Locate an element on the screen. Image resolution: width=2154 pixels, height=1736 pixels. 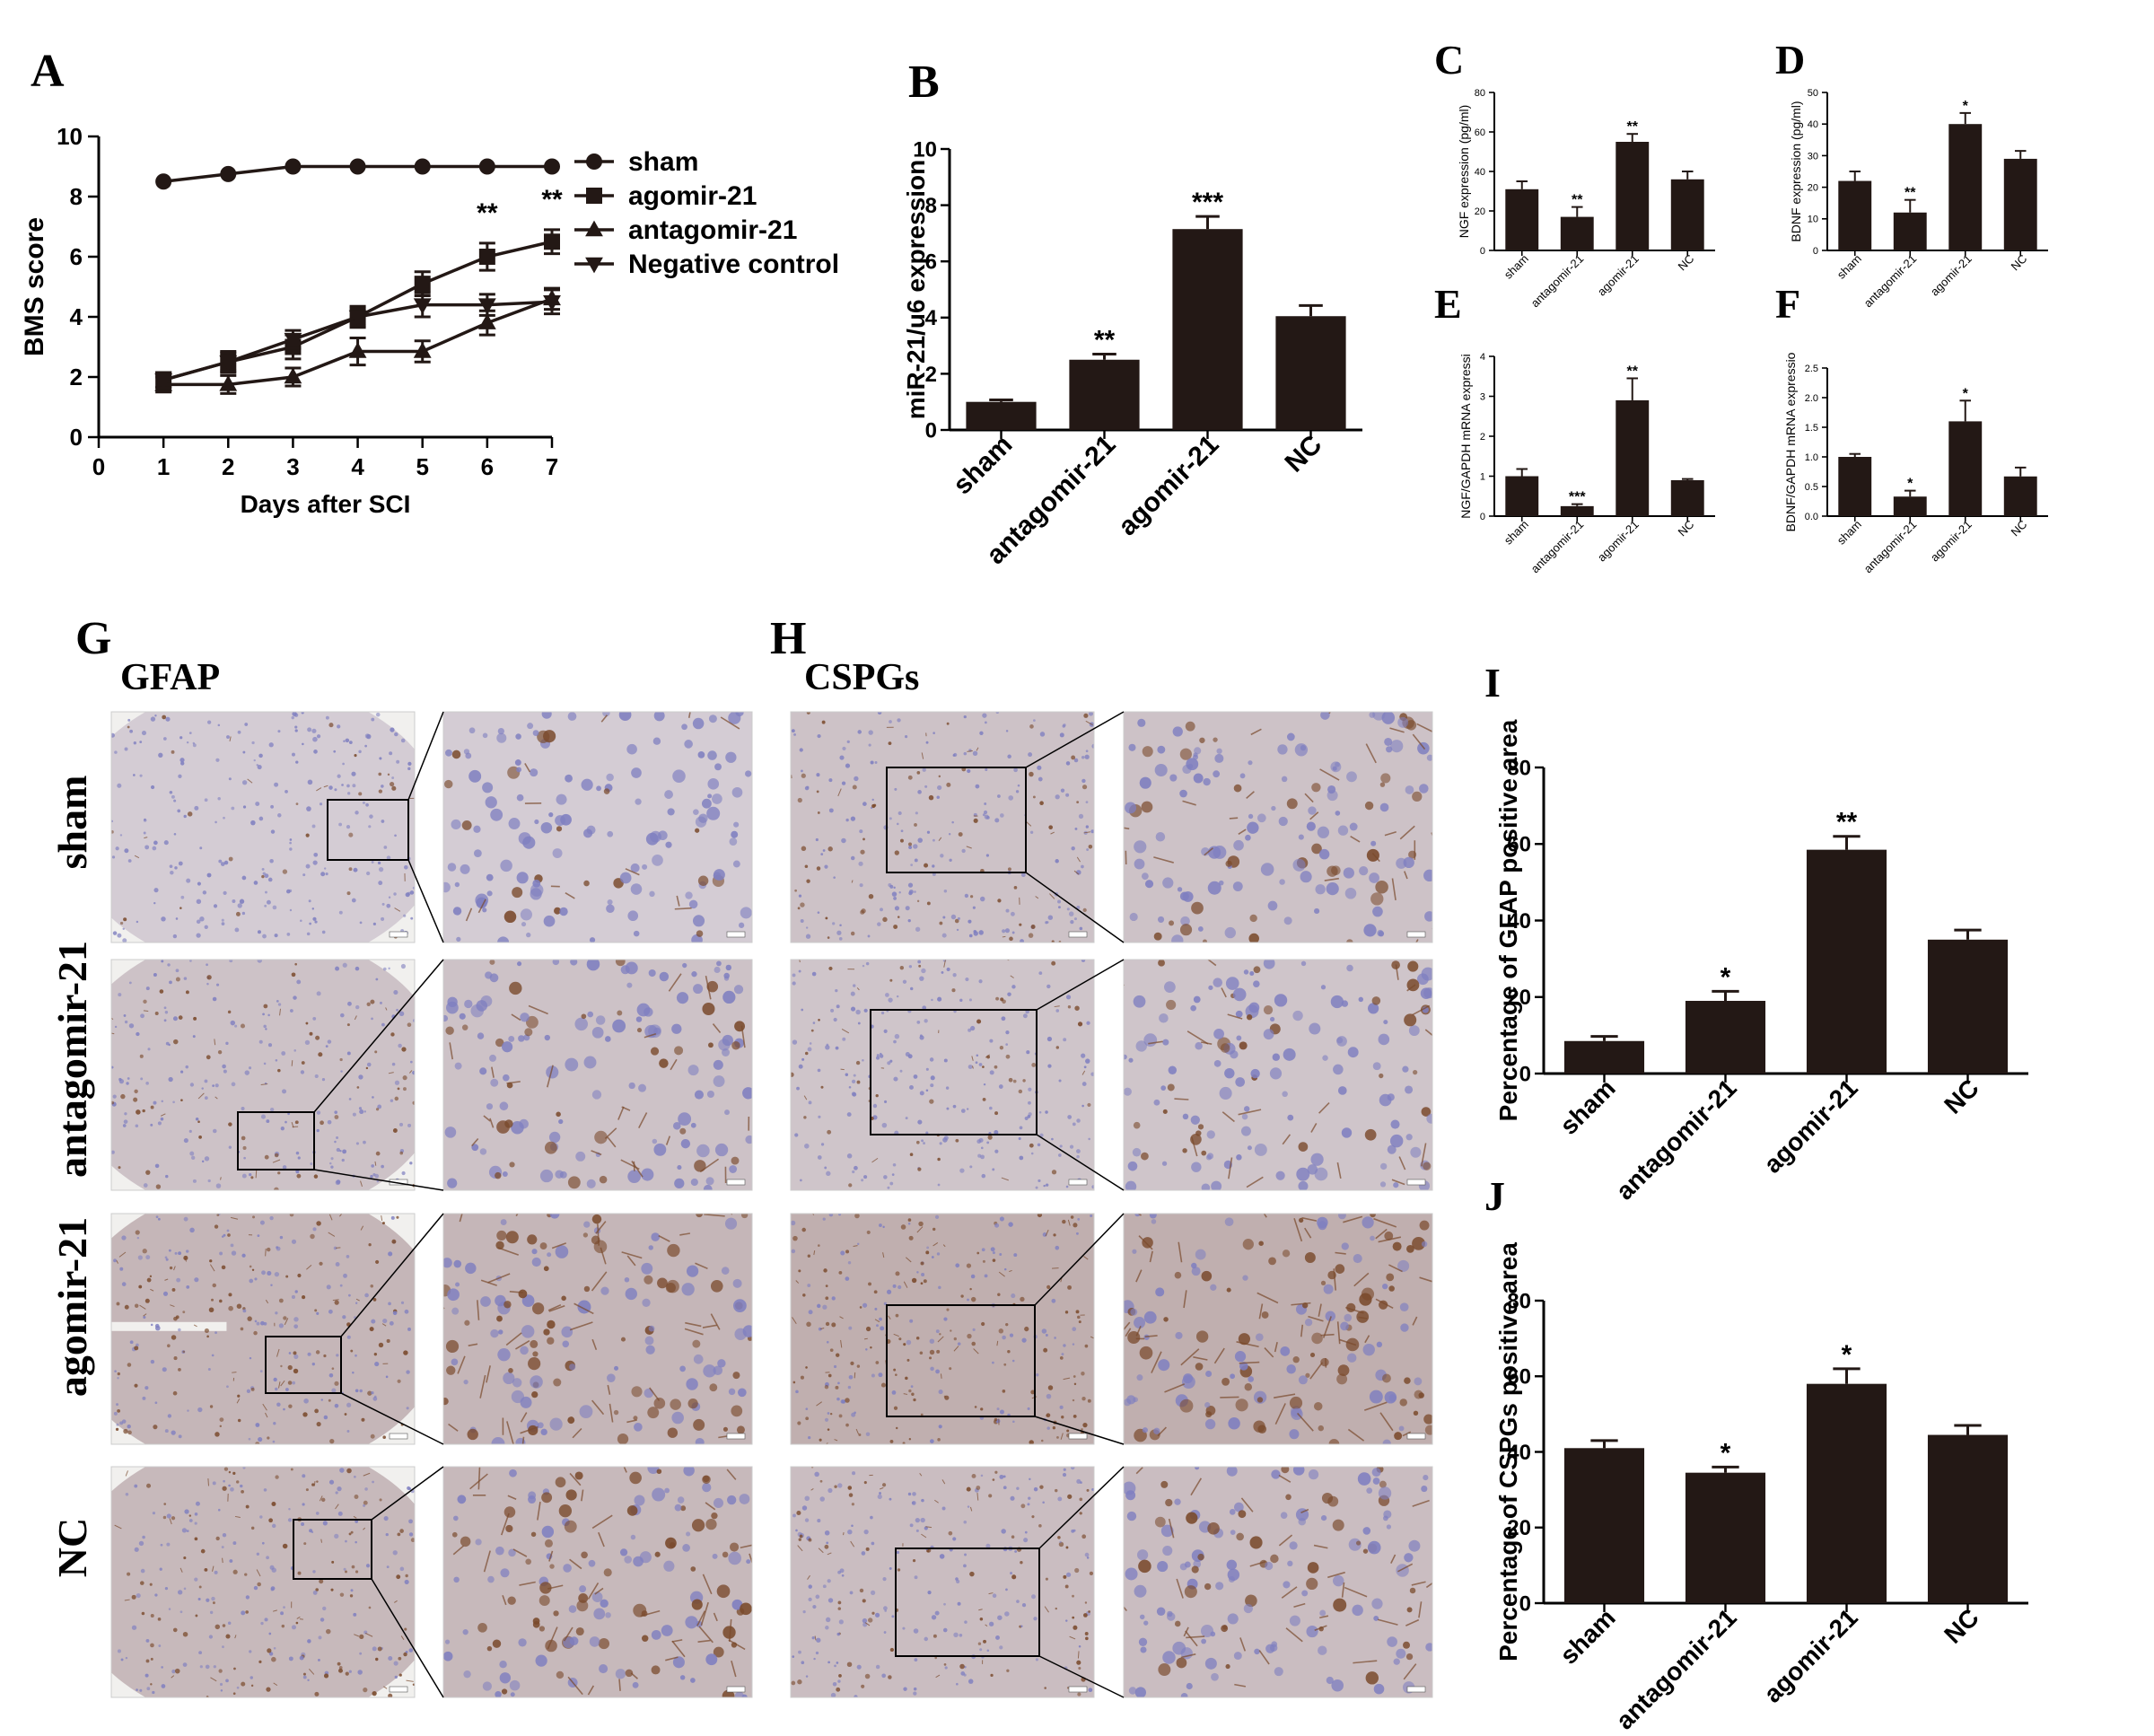
y-tick-label: 0 is located at coordinates (1482, 252).